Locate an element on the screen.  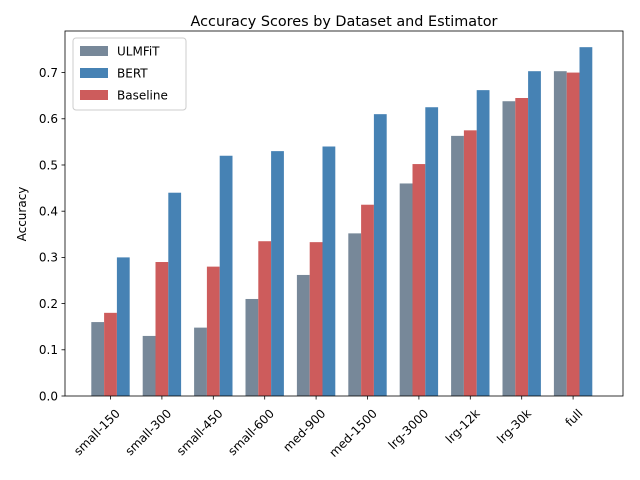
legend-swatch-ulmfit is located at coordinates (94, 51).